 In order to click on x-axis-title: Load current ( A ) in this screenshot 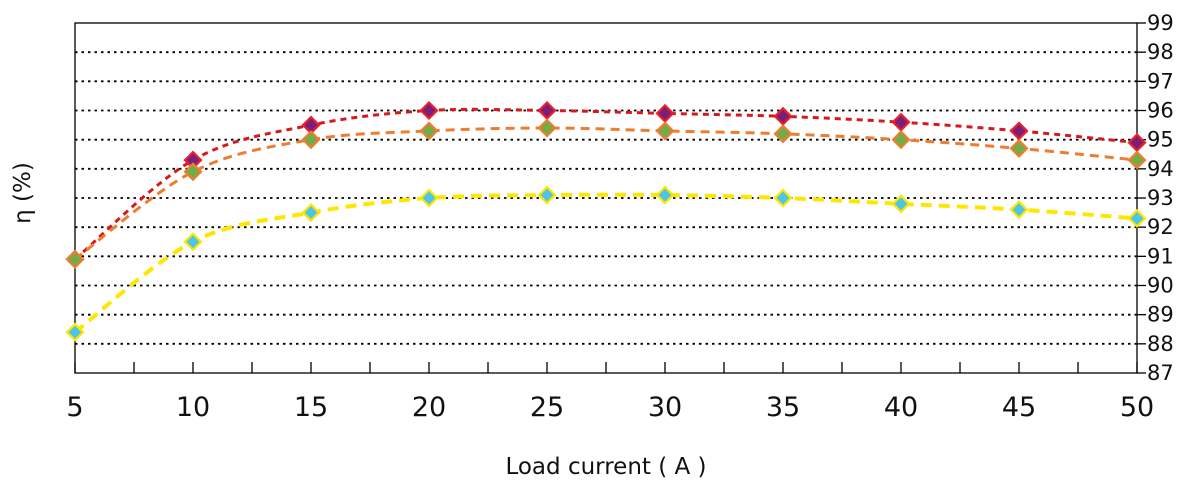, I will do `click(605, 467)`.